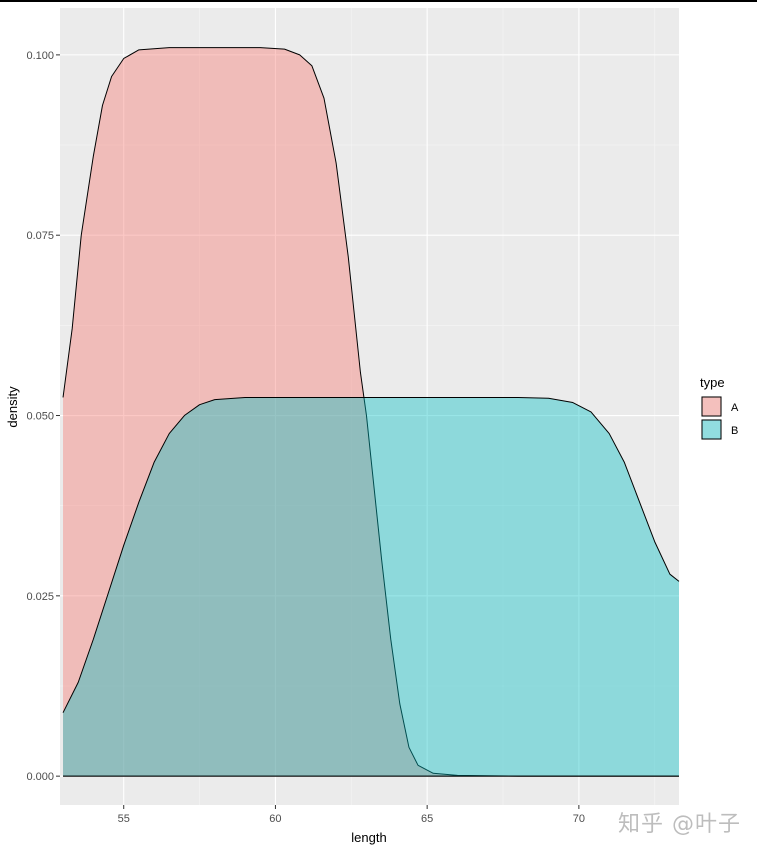  Describe the element at coordinates (351, 815) in the screenshot. I see `x-axis: 55 60 65 70` at that location.